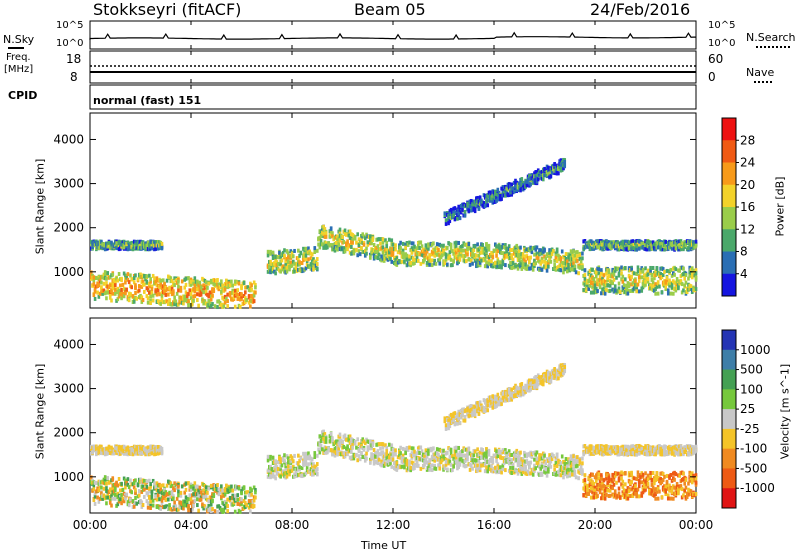 This screenshot has height=554, width=800. I want to click on freq-right-tick-top: 60, so click(716, 59).